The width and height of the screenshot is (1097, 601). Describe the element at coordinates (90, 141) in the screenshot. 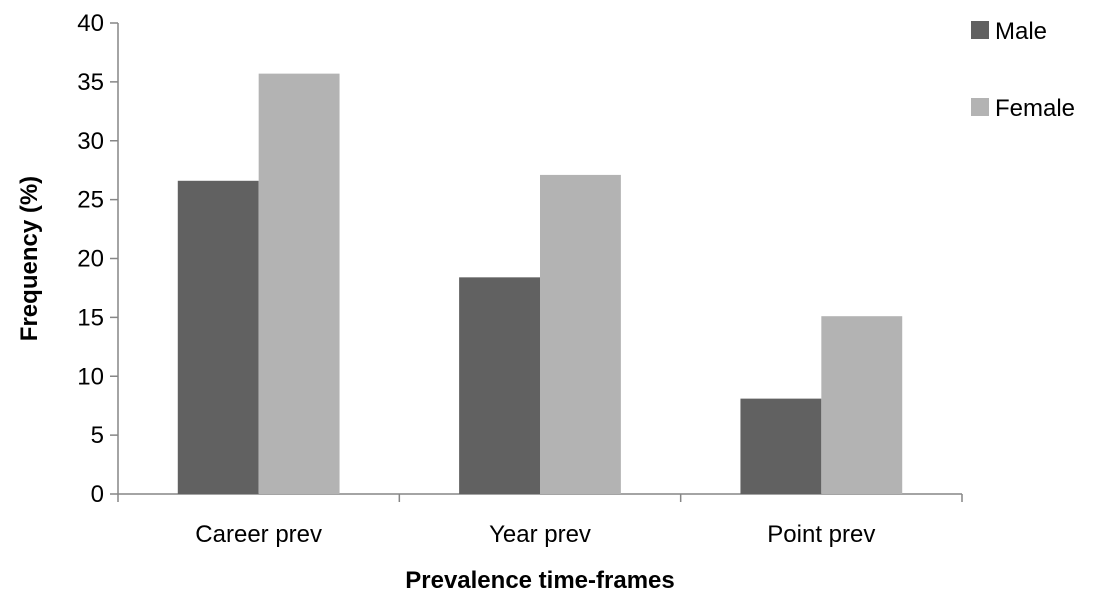

I see `y-tick-label: 30` at that location.